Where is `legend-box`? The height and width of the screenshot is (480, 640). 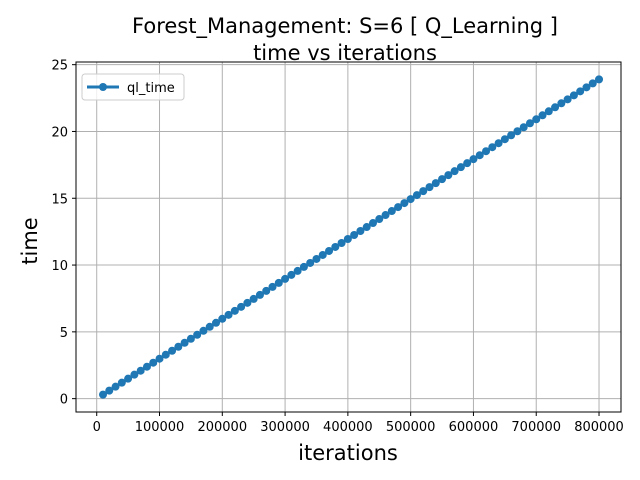
legend-box is located at coordinates (133, 87).